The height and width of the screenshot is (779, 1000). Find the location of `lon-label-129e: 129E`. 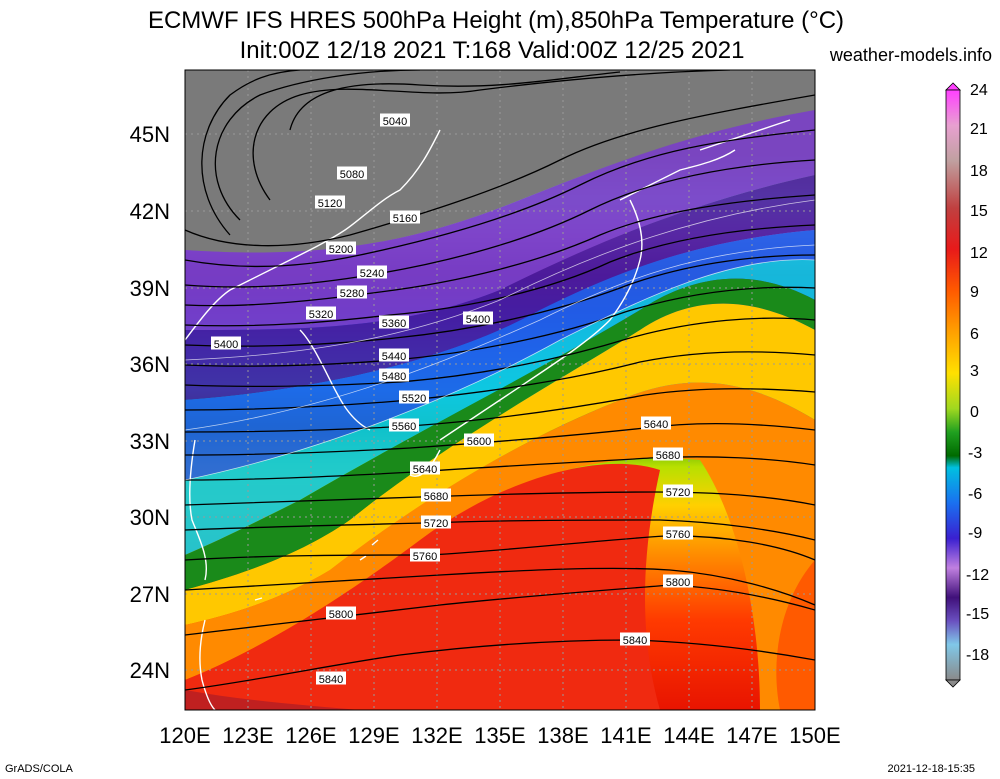

lon-label-129e: 129E is located at coordinates (373, 735).